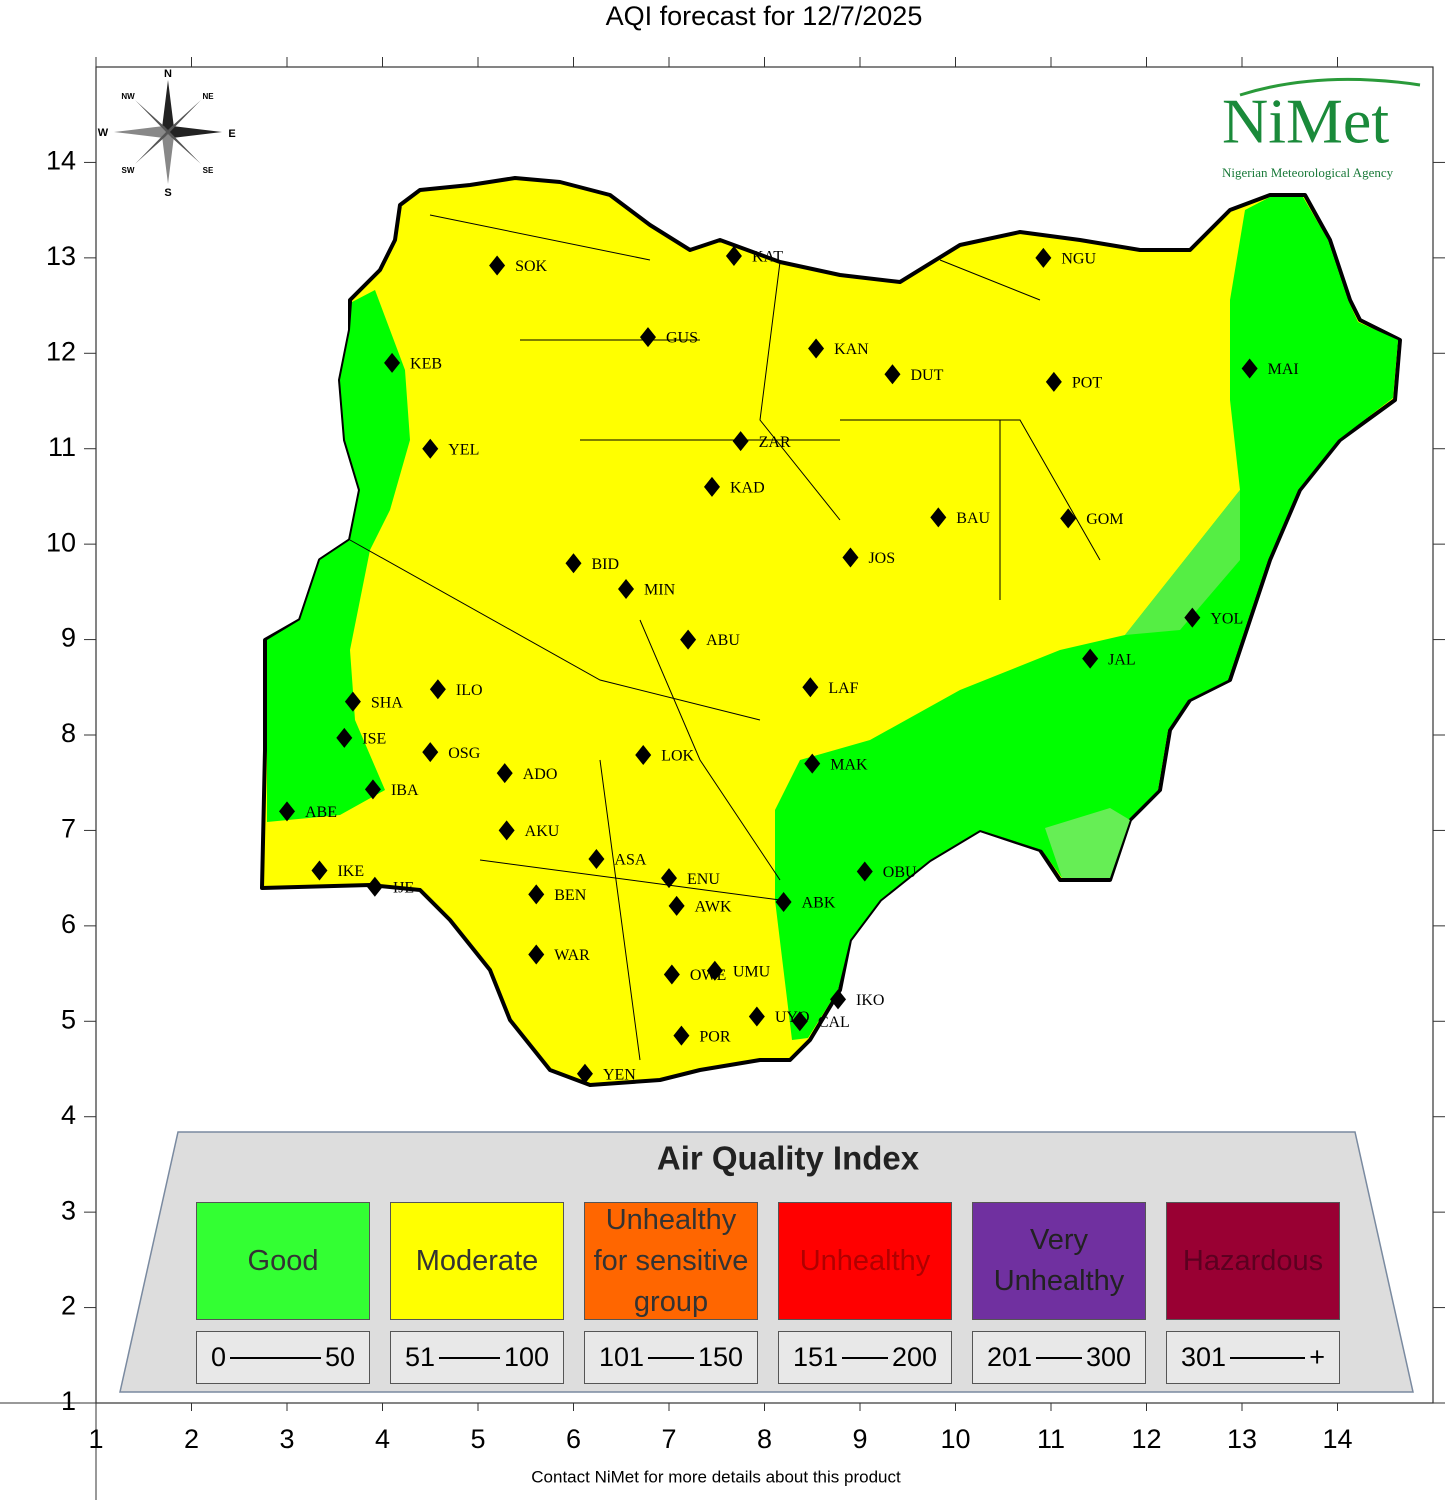 The height and width of the screenshot is (1500, 1451). I want to click on station-label: JOS, so click(881, 558).